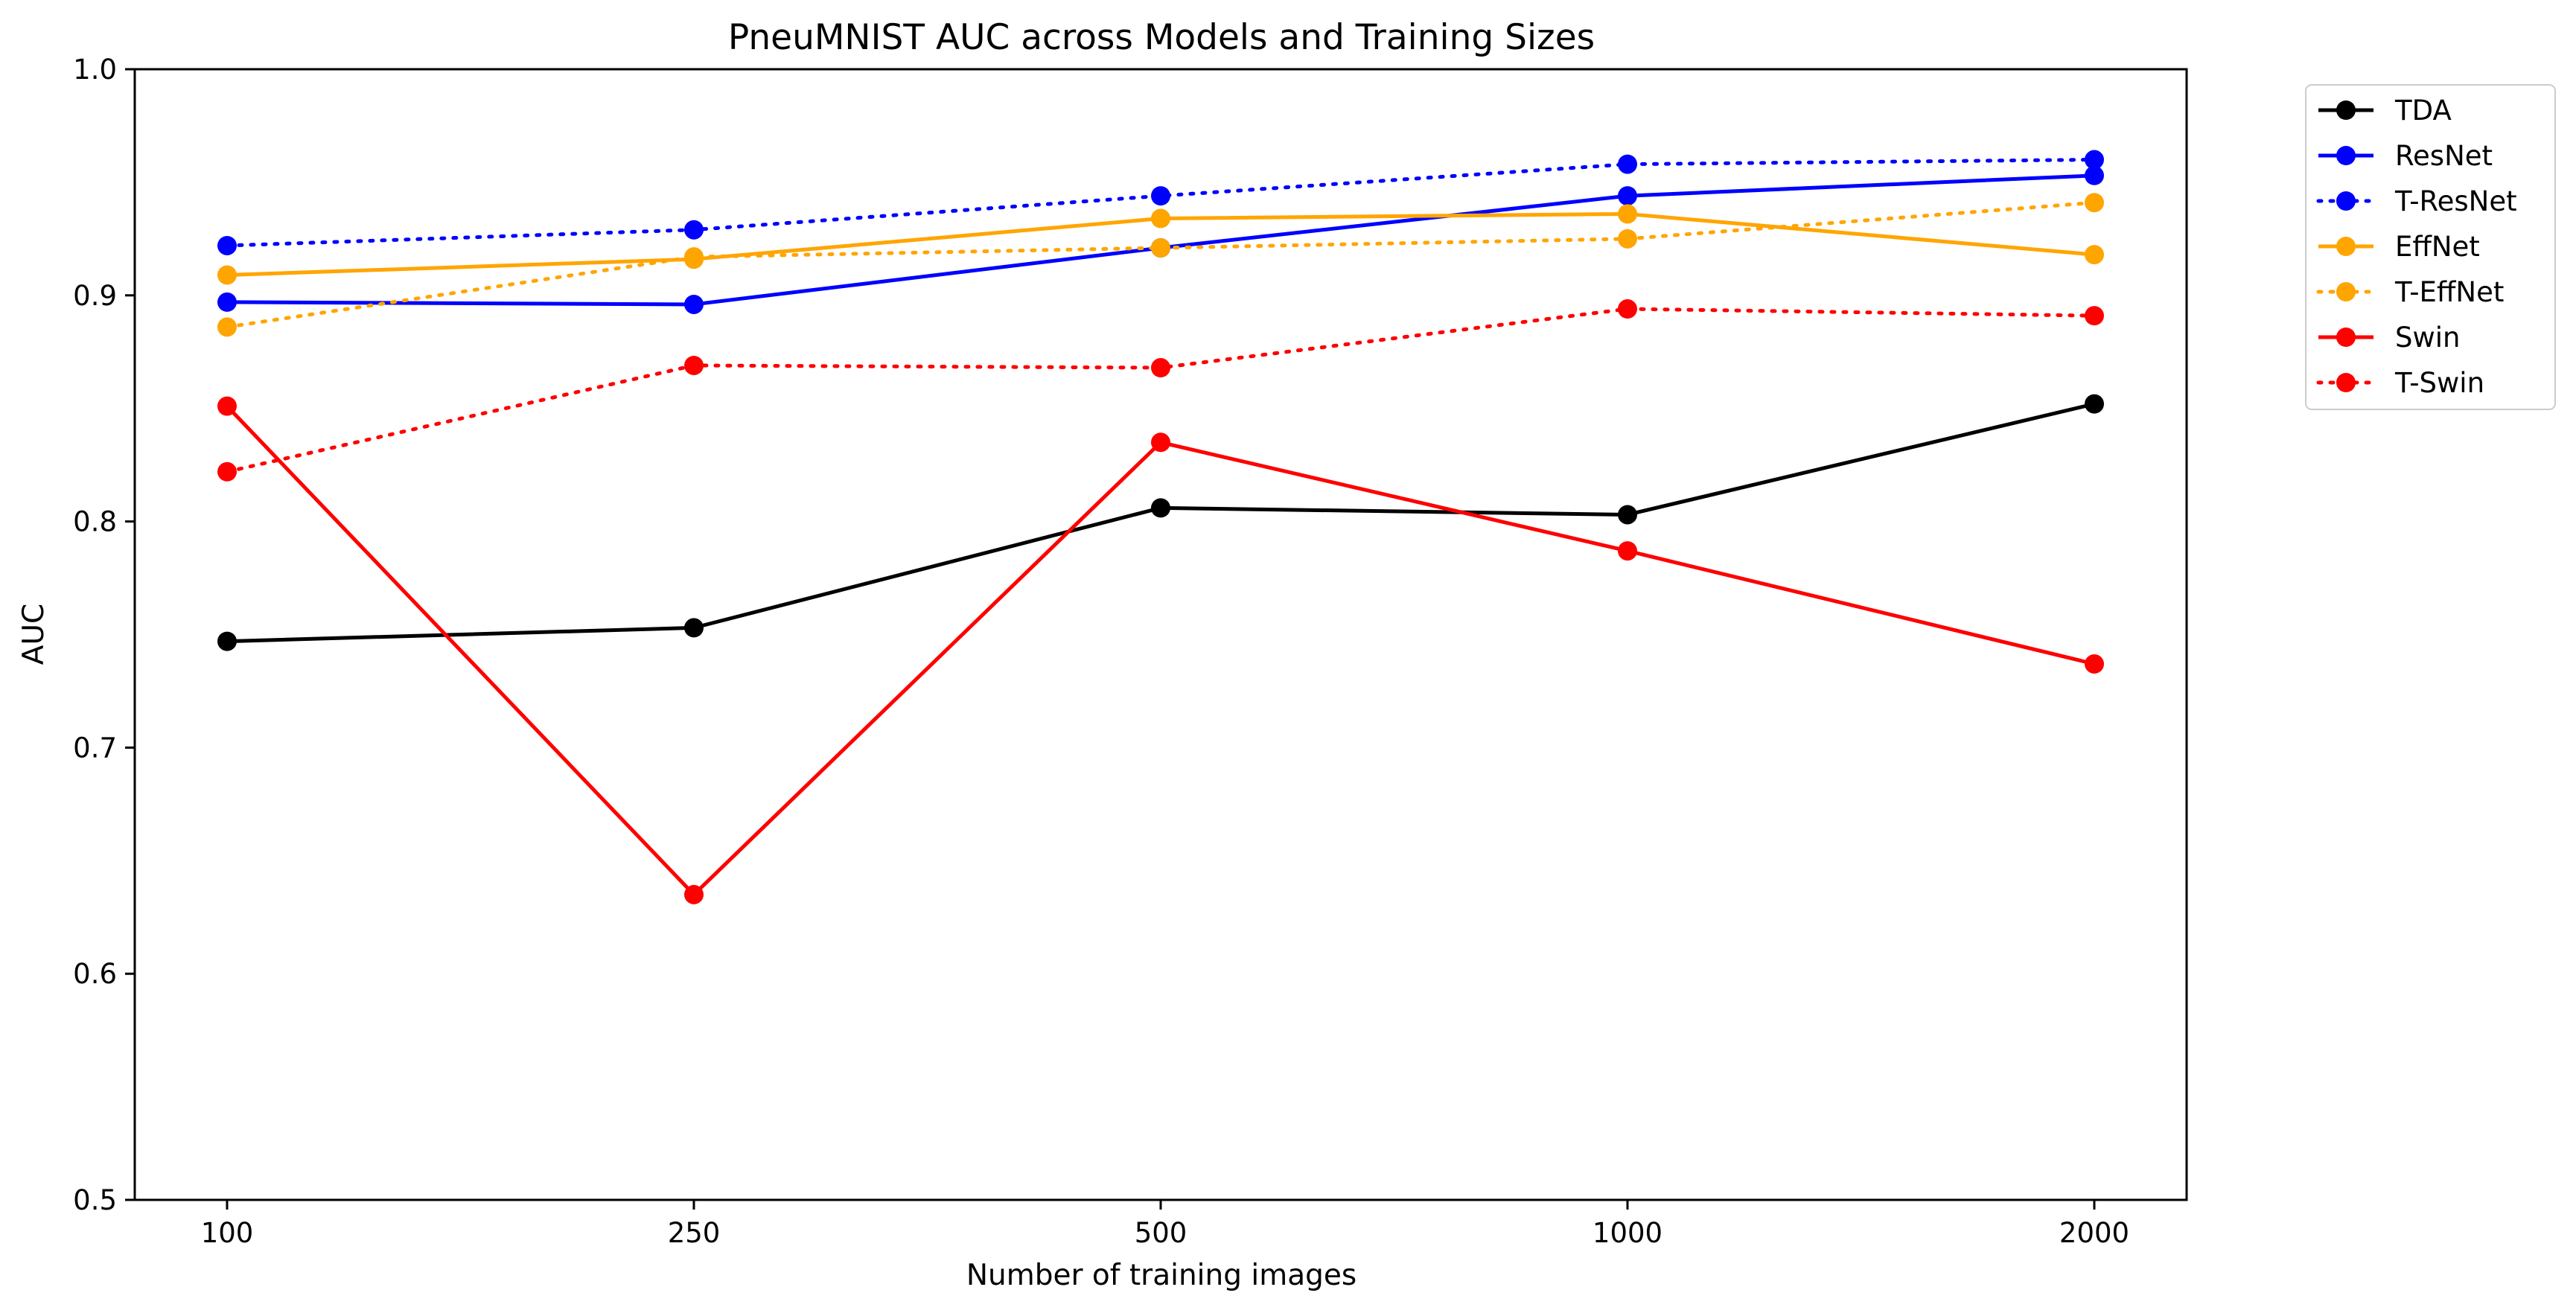  What do you see at coordinates (95, 70) in the screenshot?
I see `y-tick-label: 1.0` at bounding box center [95, 70].